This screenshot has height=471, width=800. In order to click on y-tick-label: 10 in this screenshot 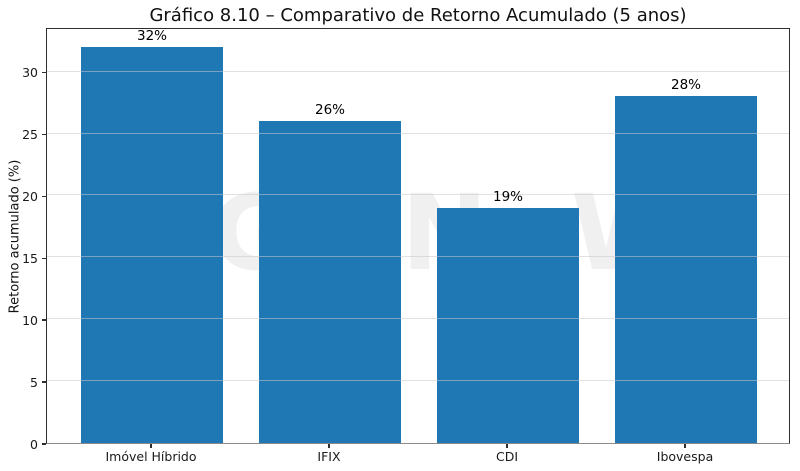, I will do `click(30, 320)`.